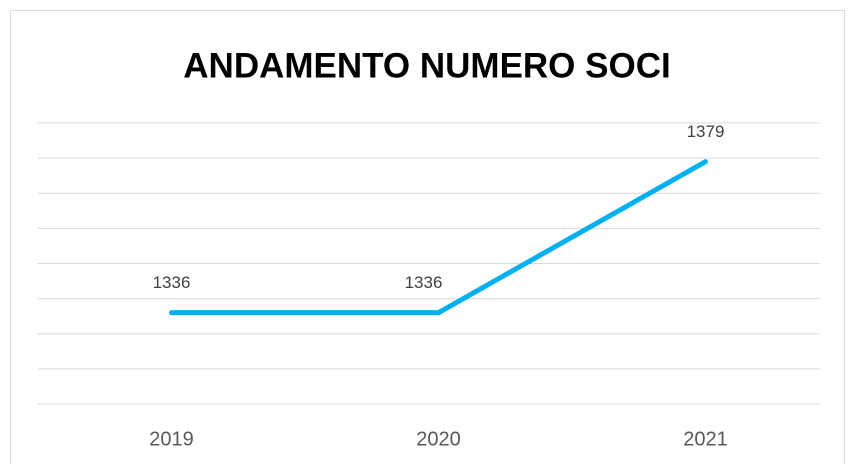  What do you see at coordinates (171, 439) in the screenshot?
I see `x-tick-label: 2019` at bounding box center [171, 439].